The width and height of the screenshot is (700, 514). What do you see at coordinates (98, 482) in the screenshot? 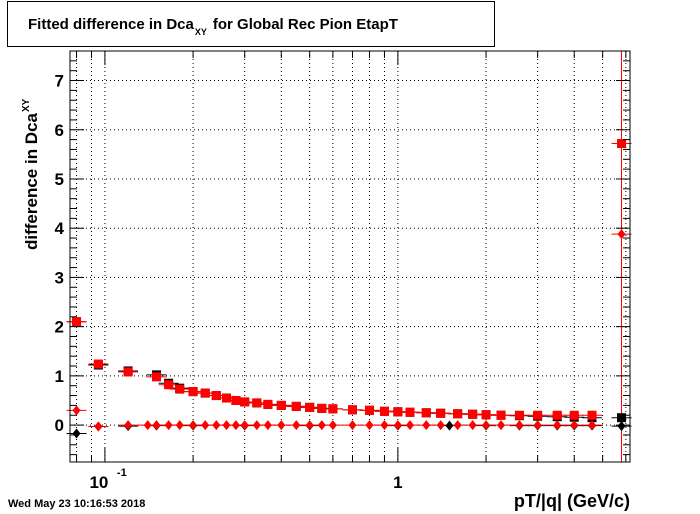
I see `x-tick-label: 10` at bounding box center [98, 482].